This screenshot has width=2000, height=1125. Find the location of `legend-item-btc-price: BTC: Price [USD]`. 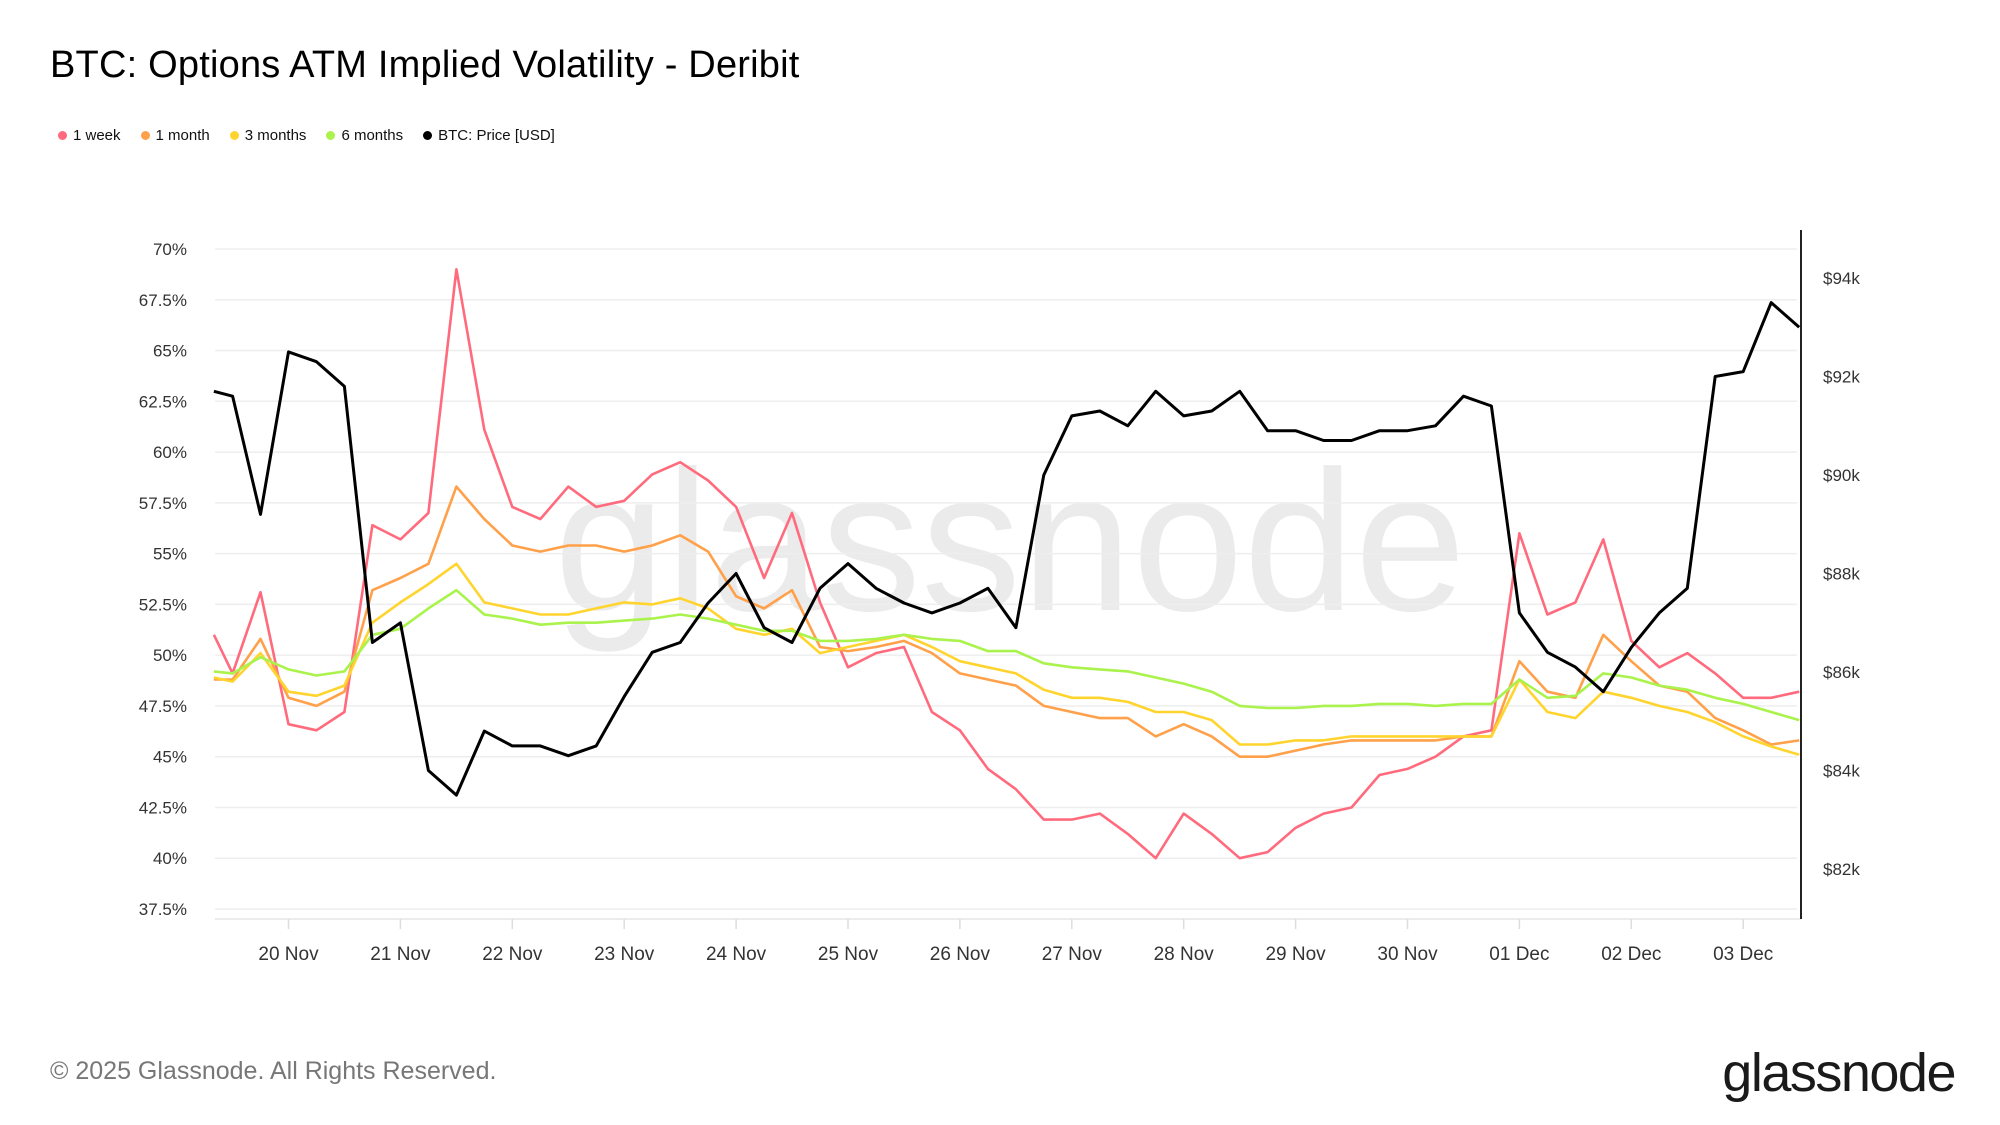

legend-item-btc-price: BTC: Price [USD] is located at coordinates (489, 135).